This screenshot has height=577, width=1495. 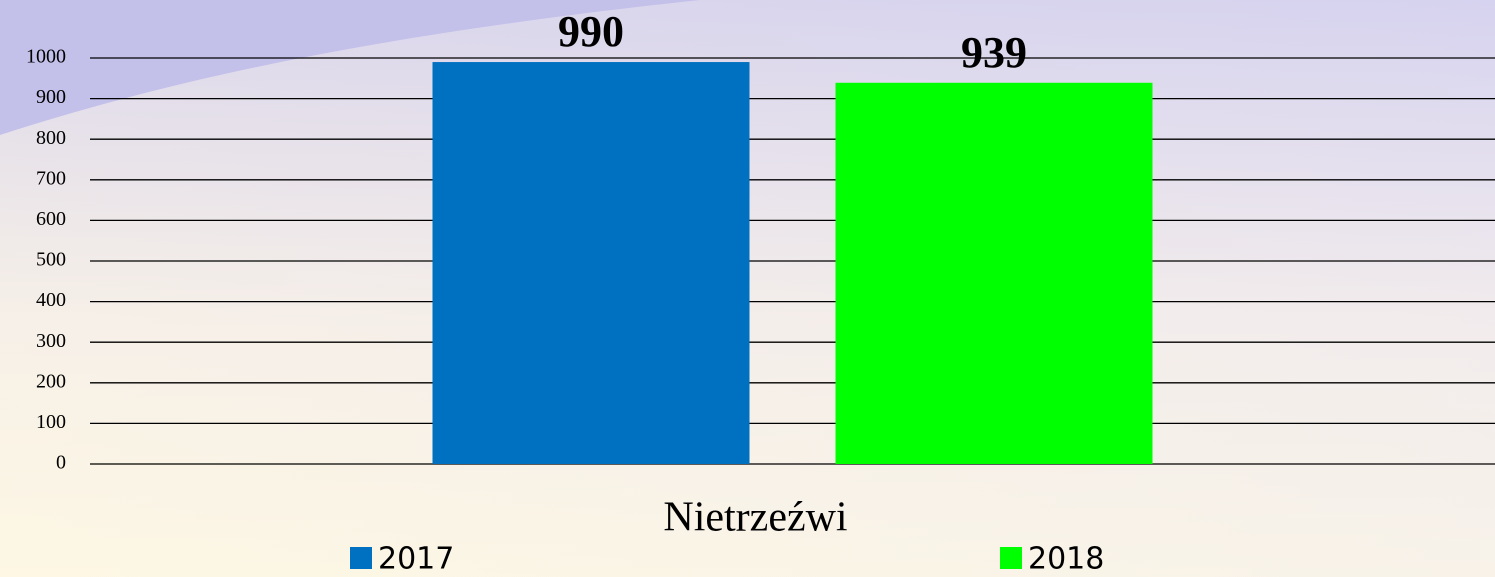 What do you see at coordinates (51, 341) in the screenshot?
I see `y-tick-label: 300` at bounding box center [51, 341].